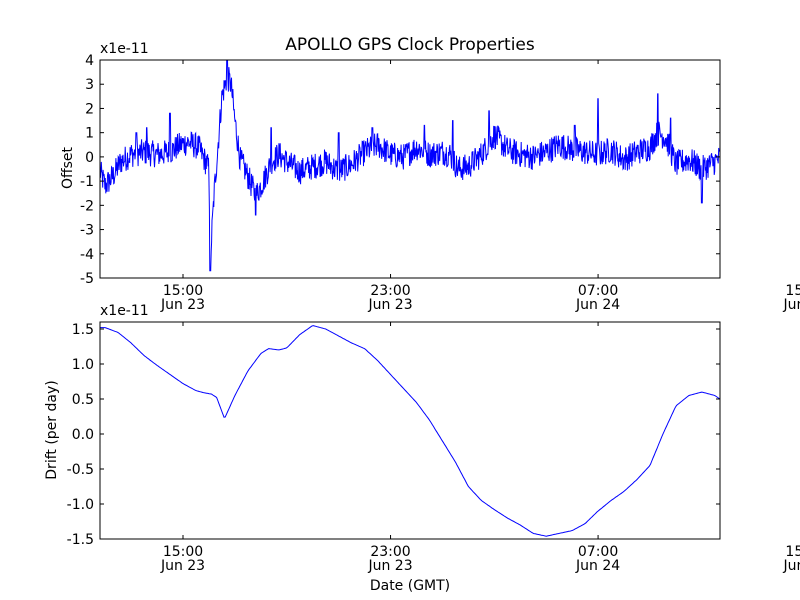 Image resolution: width=800 pixels, height=600 pixels. I want to click on offset-xtick-time: 23:00, so click(390, 291).